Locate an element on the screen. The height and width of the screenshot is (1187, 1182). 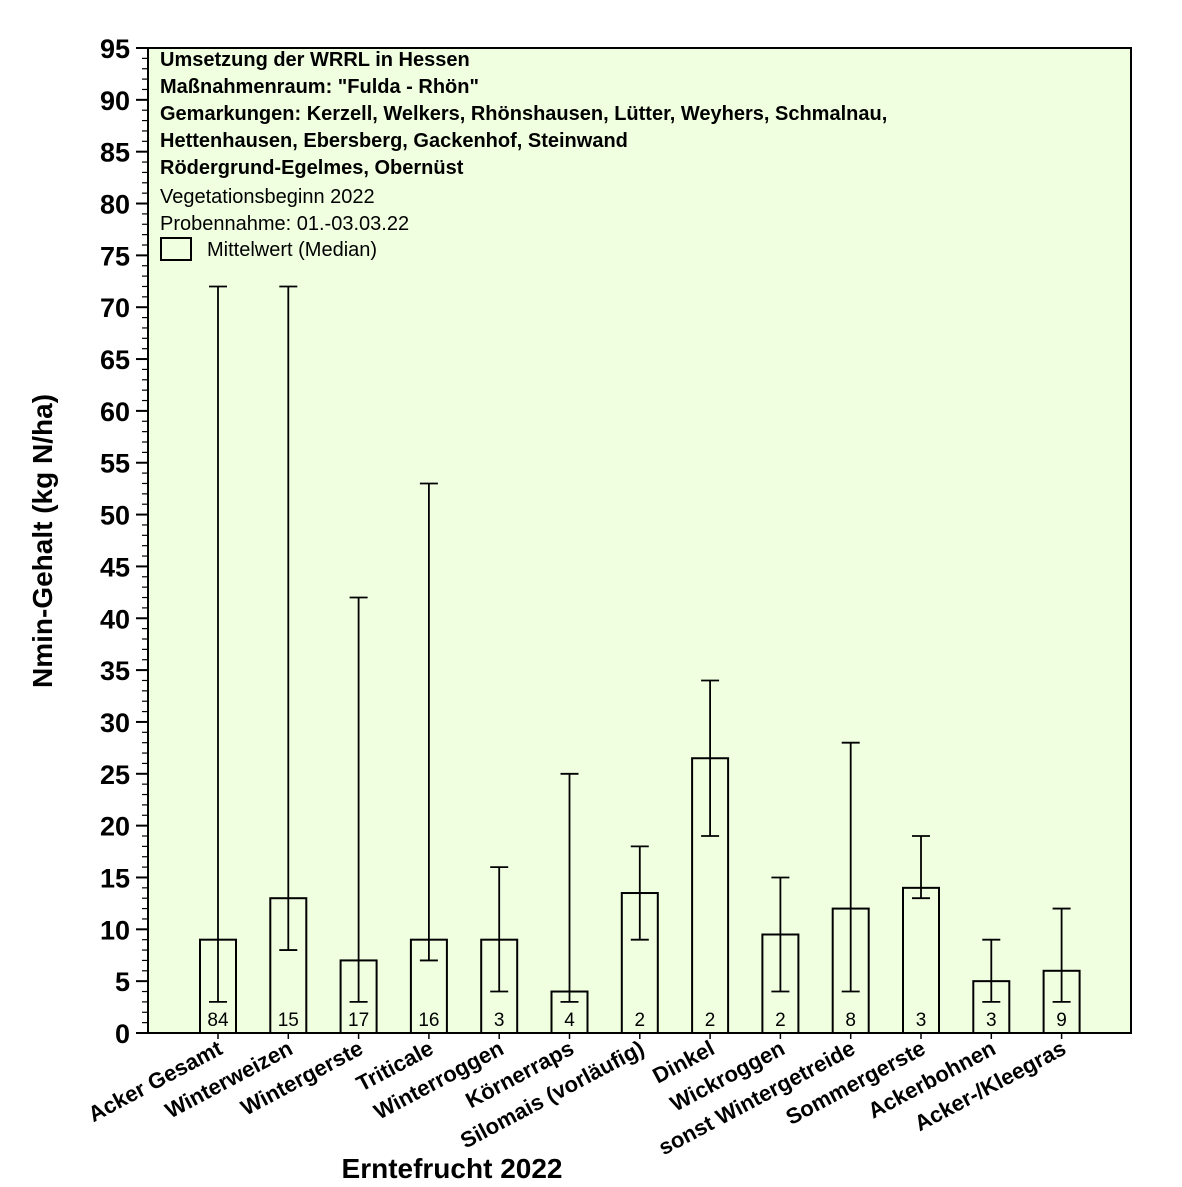
y-tick-label: 75 is located at coordinates (115, 256).